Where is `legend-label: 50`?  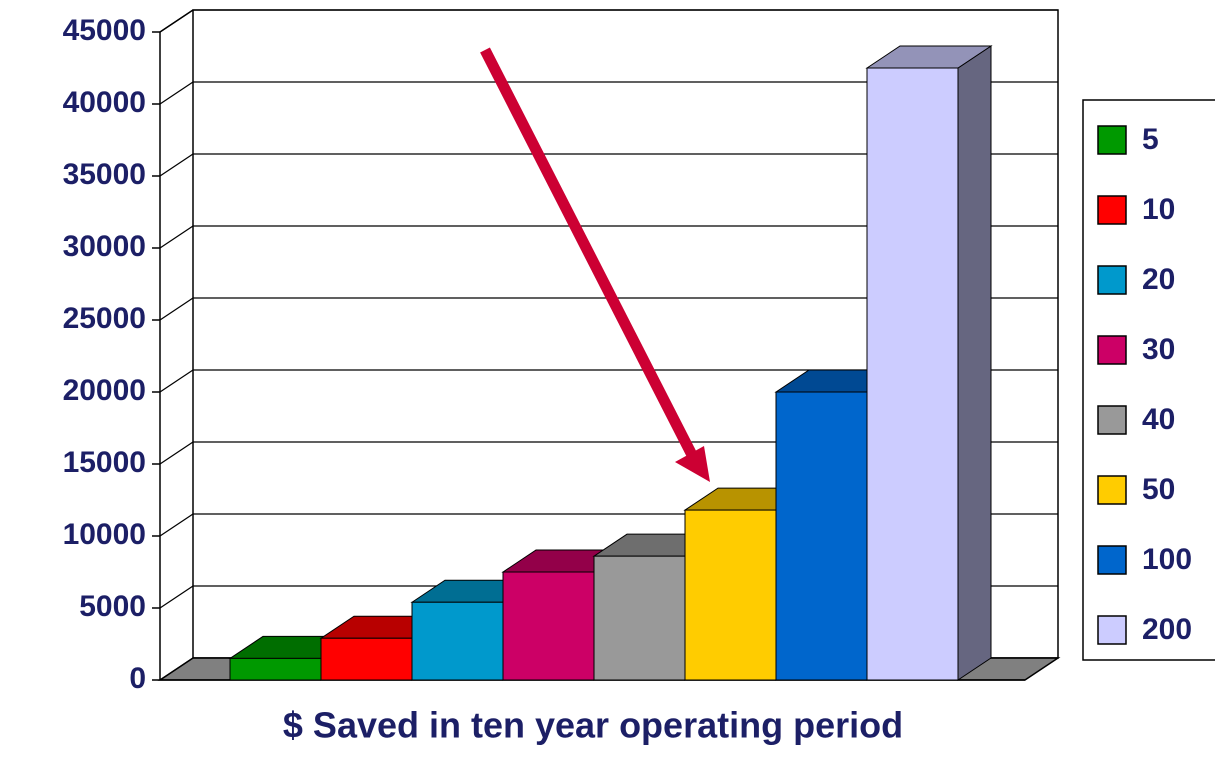
legend-label: 50 is located at coordinates (1158, 489).